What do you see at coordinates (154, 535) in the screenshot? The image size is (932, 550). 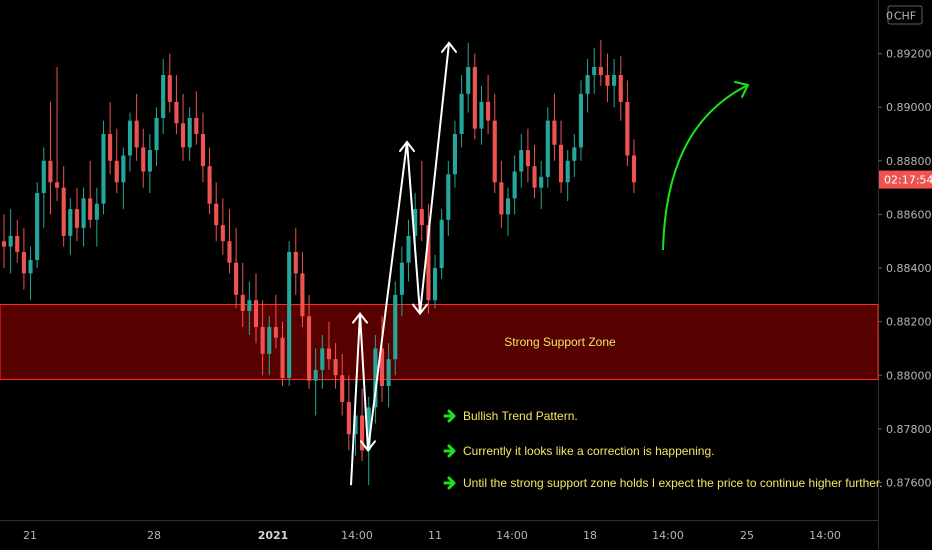 I see `time-tick-label: 28` at bounding box center [154, 535].